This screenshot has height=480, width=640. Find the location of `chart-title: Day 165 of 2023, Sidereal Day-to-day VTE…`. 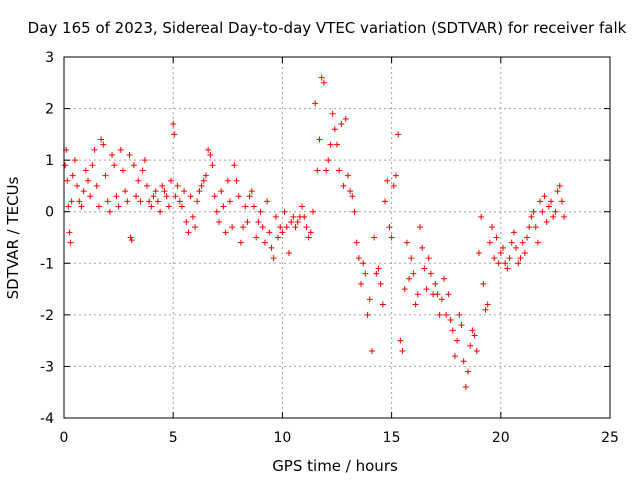

chart-title: Day 165 of 2023, Sidereal Day-to-day VTE… is located at coordinates (327, 28).